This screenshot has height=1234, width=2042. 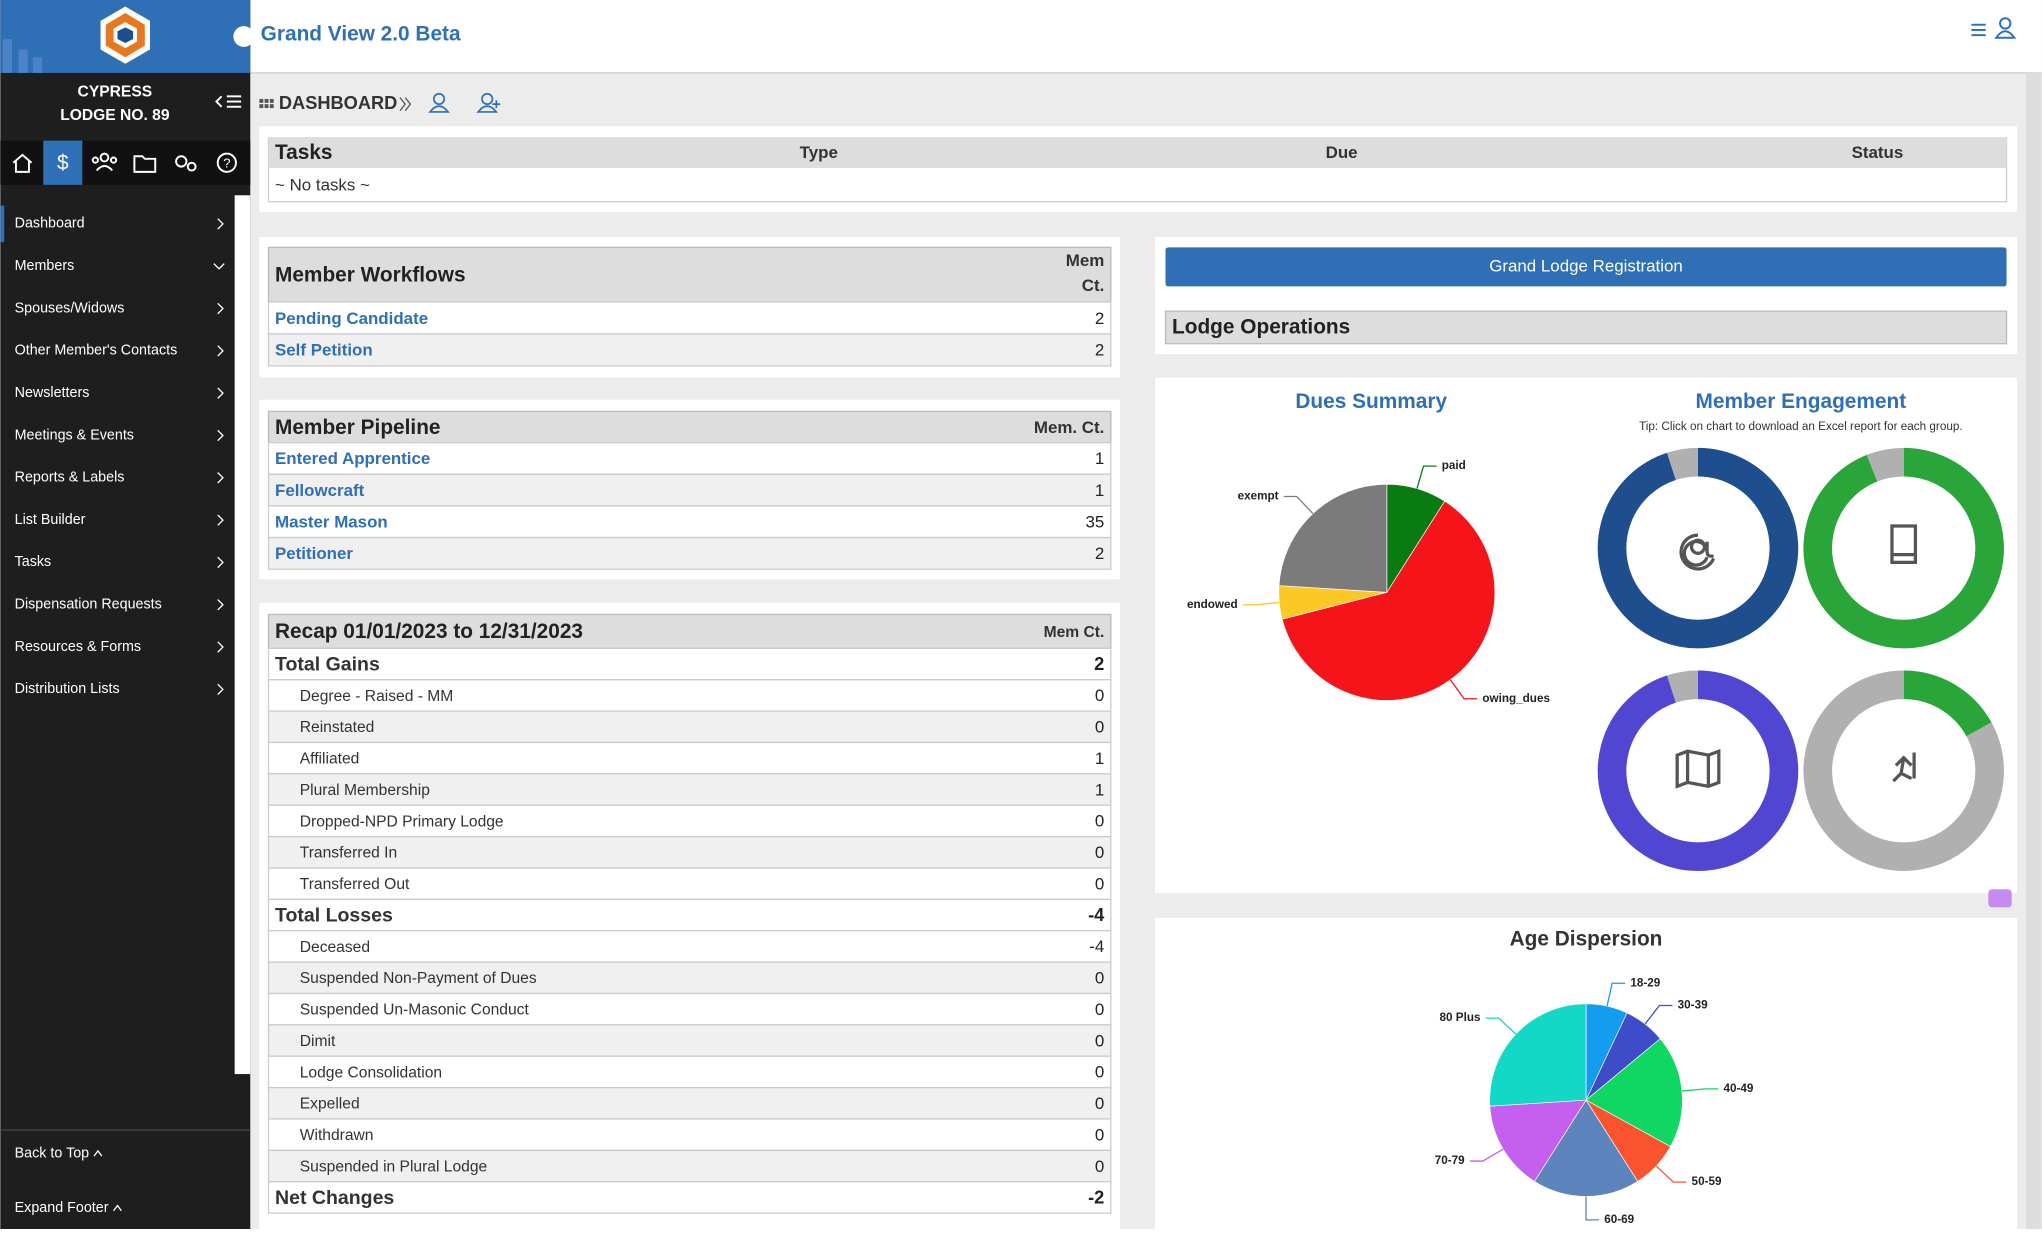 I want to click on menu-item: Meetings & Events, so click(x=74, y=435).